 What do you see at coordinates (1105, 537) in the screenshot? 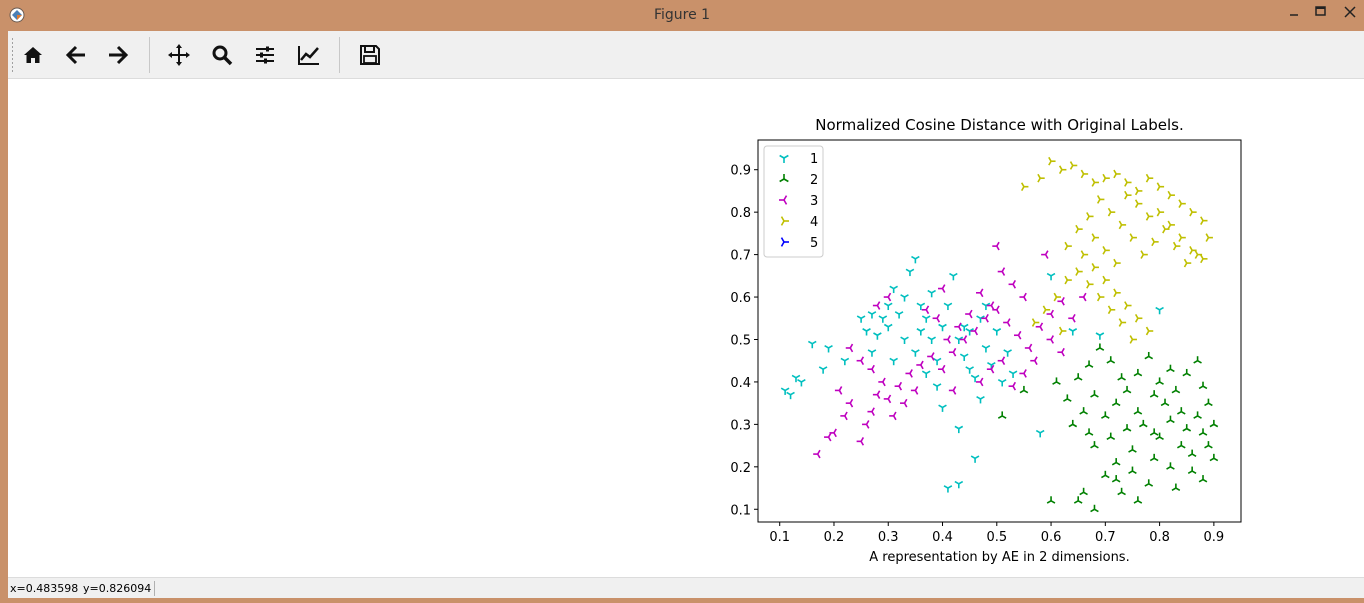
I see `x-tick-label: 0.7` at bounding box center [1105, 537].